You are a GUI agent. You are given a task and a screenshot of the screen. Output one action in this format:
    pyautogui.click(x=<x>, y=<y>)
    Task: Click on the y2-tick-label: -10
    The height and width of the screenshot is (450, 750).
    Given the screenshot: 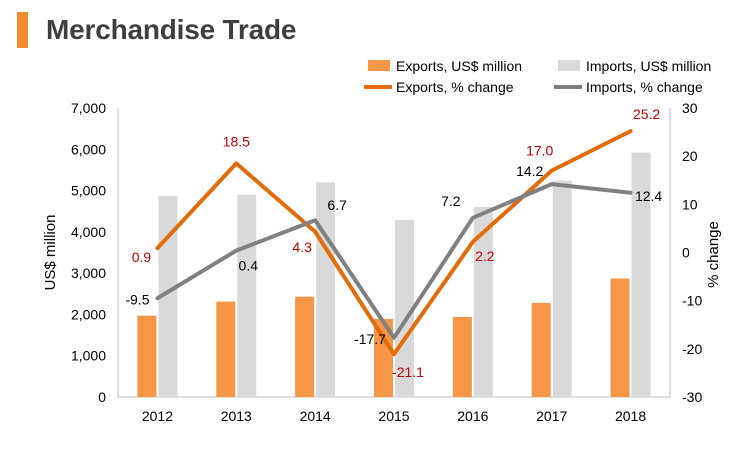 What is the action you would take?
    pyautogui.click(x=692, y=301)
    